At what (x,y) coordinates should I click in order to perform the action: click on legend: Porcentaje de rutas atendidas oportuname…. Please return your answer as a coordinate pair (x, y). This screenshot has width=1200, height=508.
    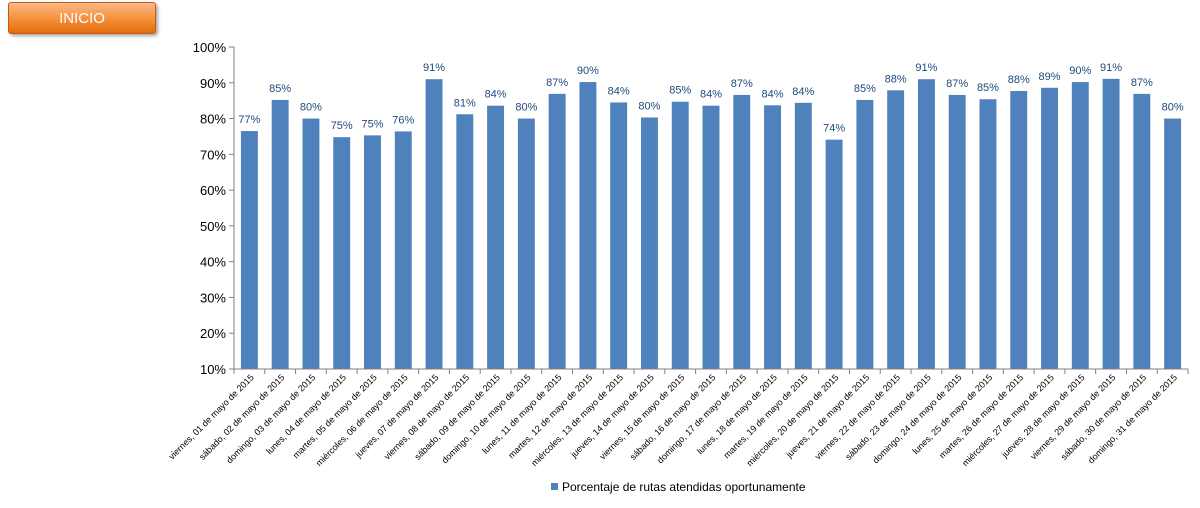
    Looking at the image, I should click on (678, 487).